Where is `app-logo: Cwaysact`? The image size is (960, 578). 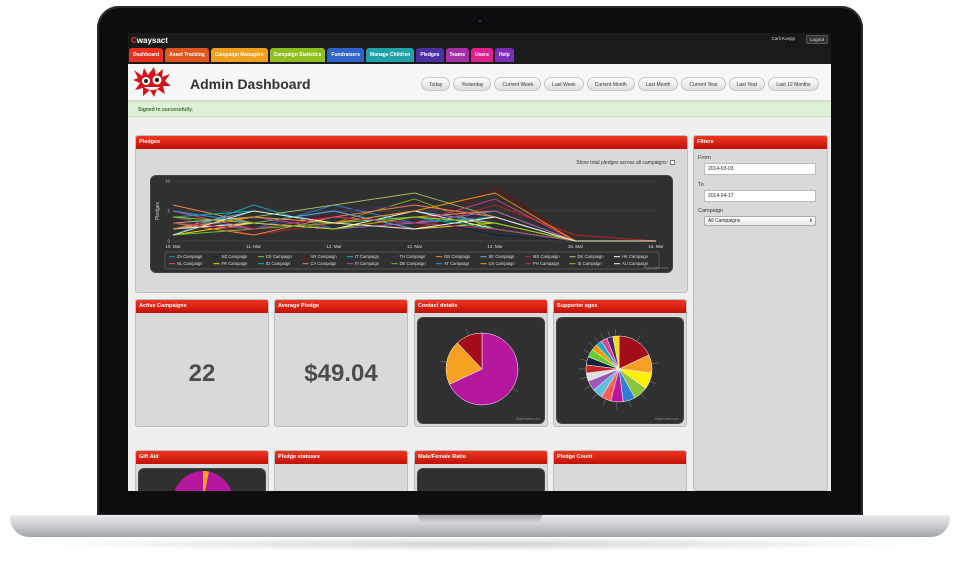 app-logo: Cwaysact is located at coordinates (149, 40).